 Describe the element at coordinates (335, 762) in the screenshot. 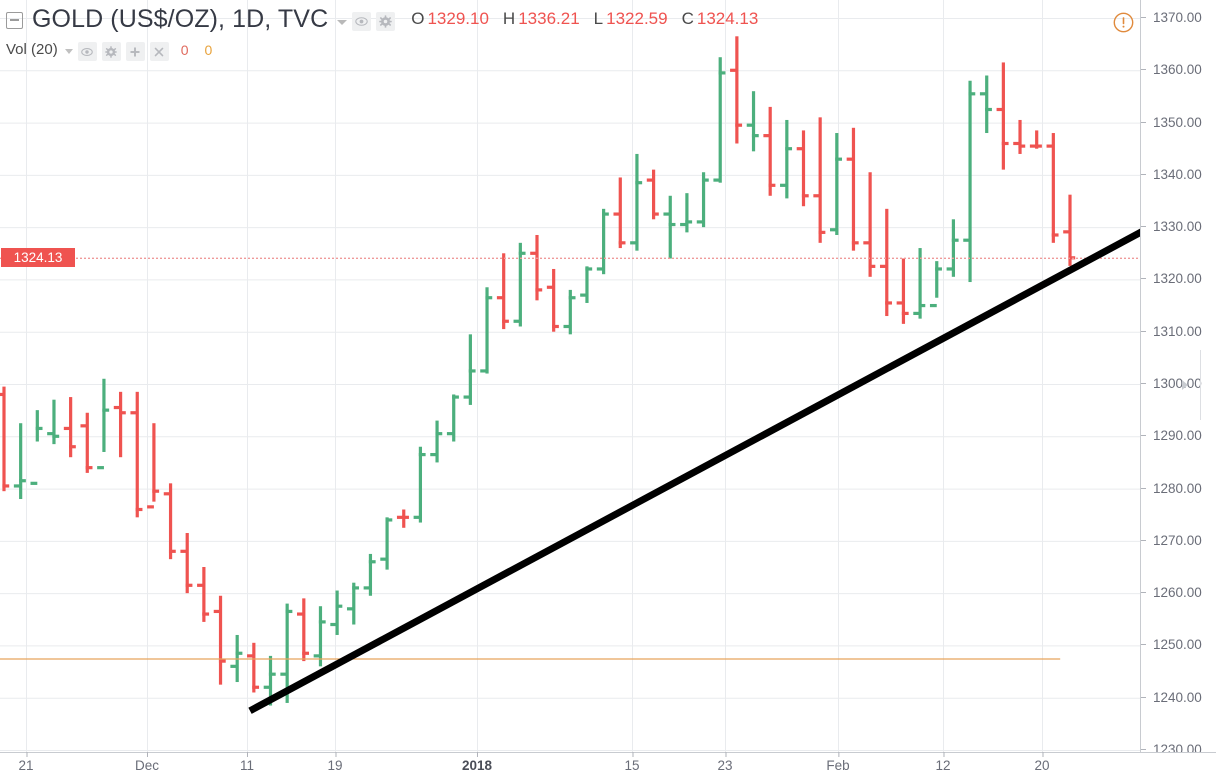

I see `time-axis-tick: 19` at that location.